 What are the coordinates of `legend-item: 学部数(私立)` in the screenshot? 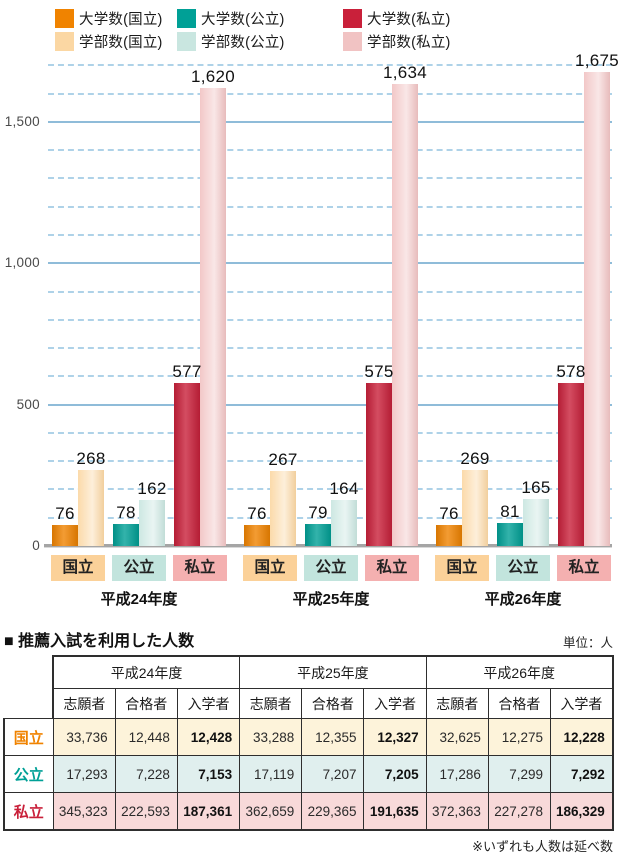 It's located at (397, 41).